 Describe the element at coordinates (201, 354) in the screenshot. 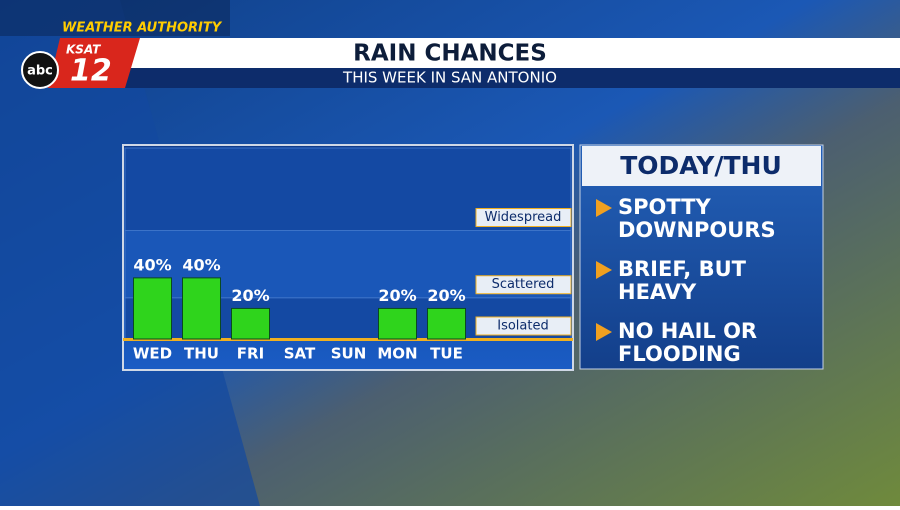

I see `x-tick-label: THU` at that location.